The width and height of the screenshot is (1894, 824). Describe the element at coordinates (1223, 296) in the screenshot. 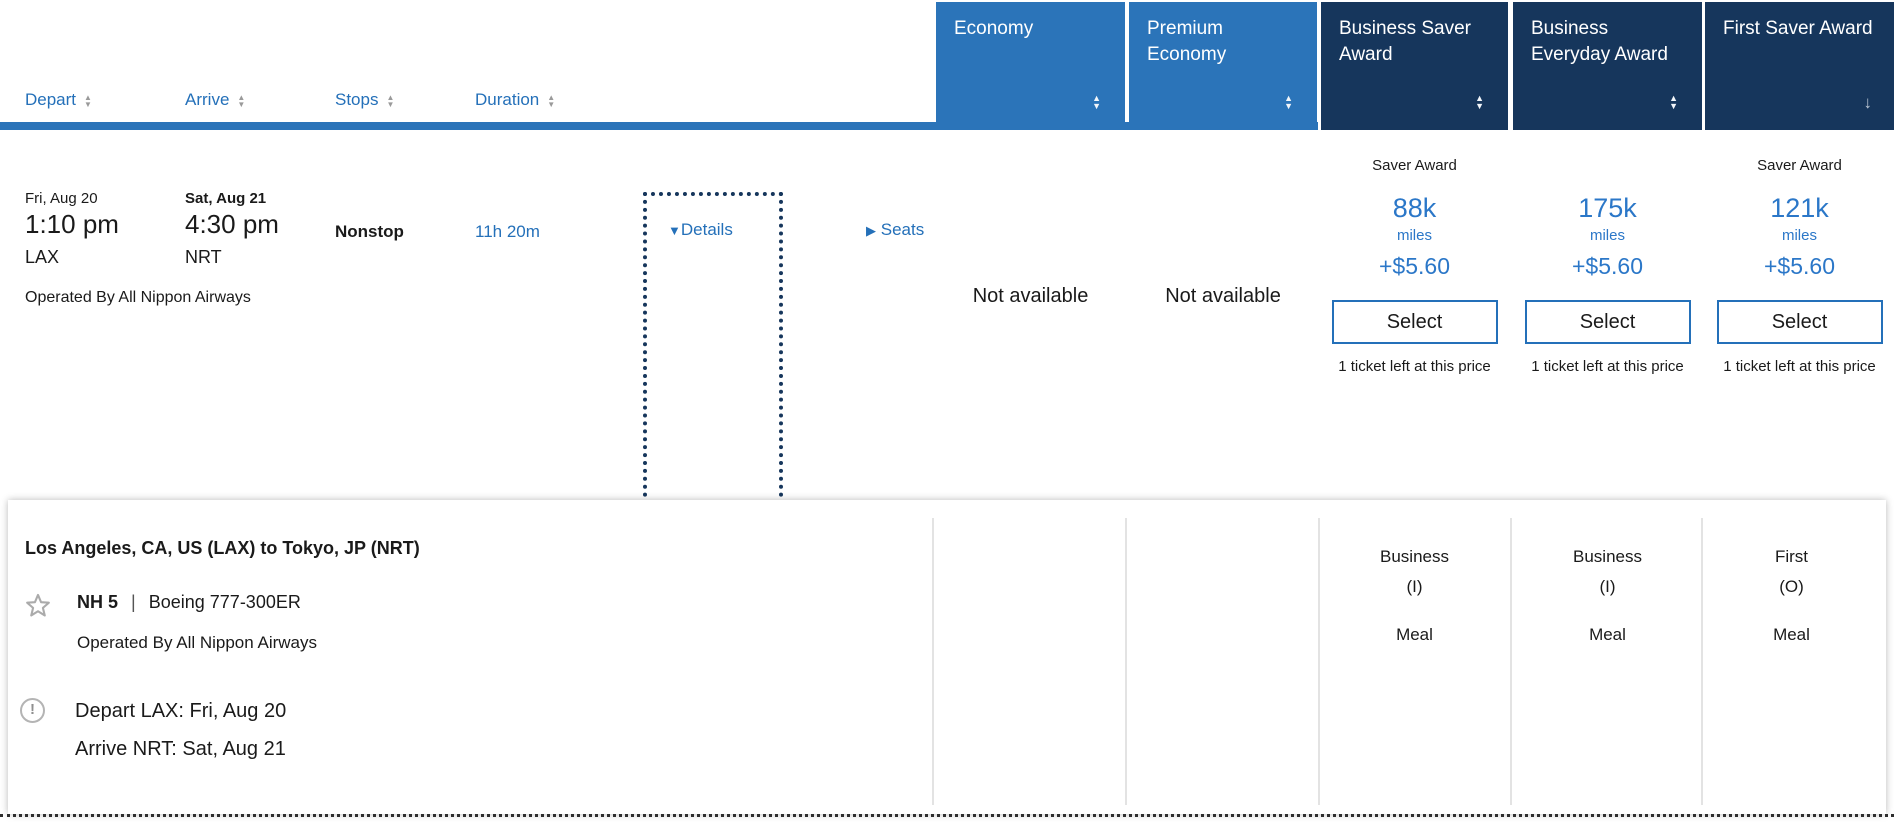

I see `fare-premium-economy-not-available: Not available` at that location.